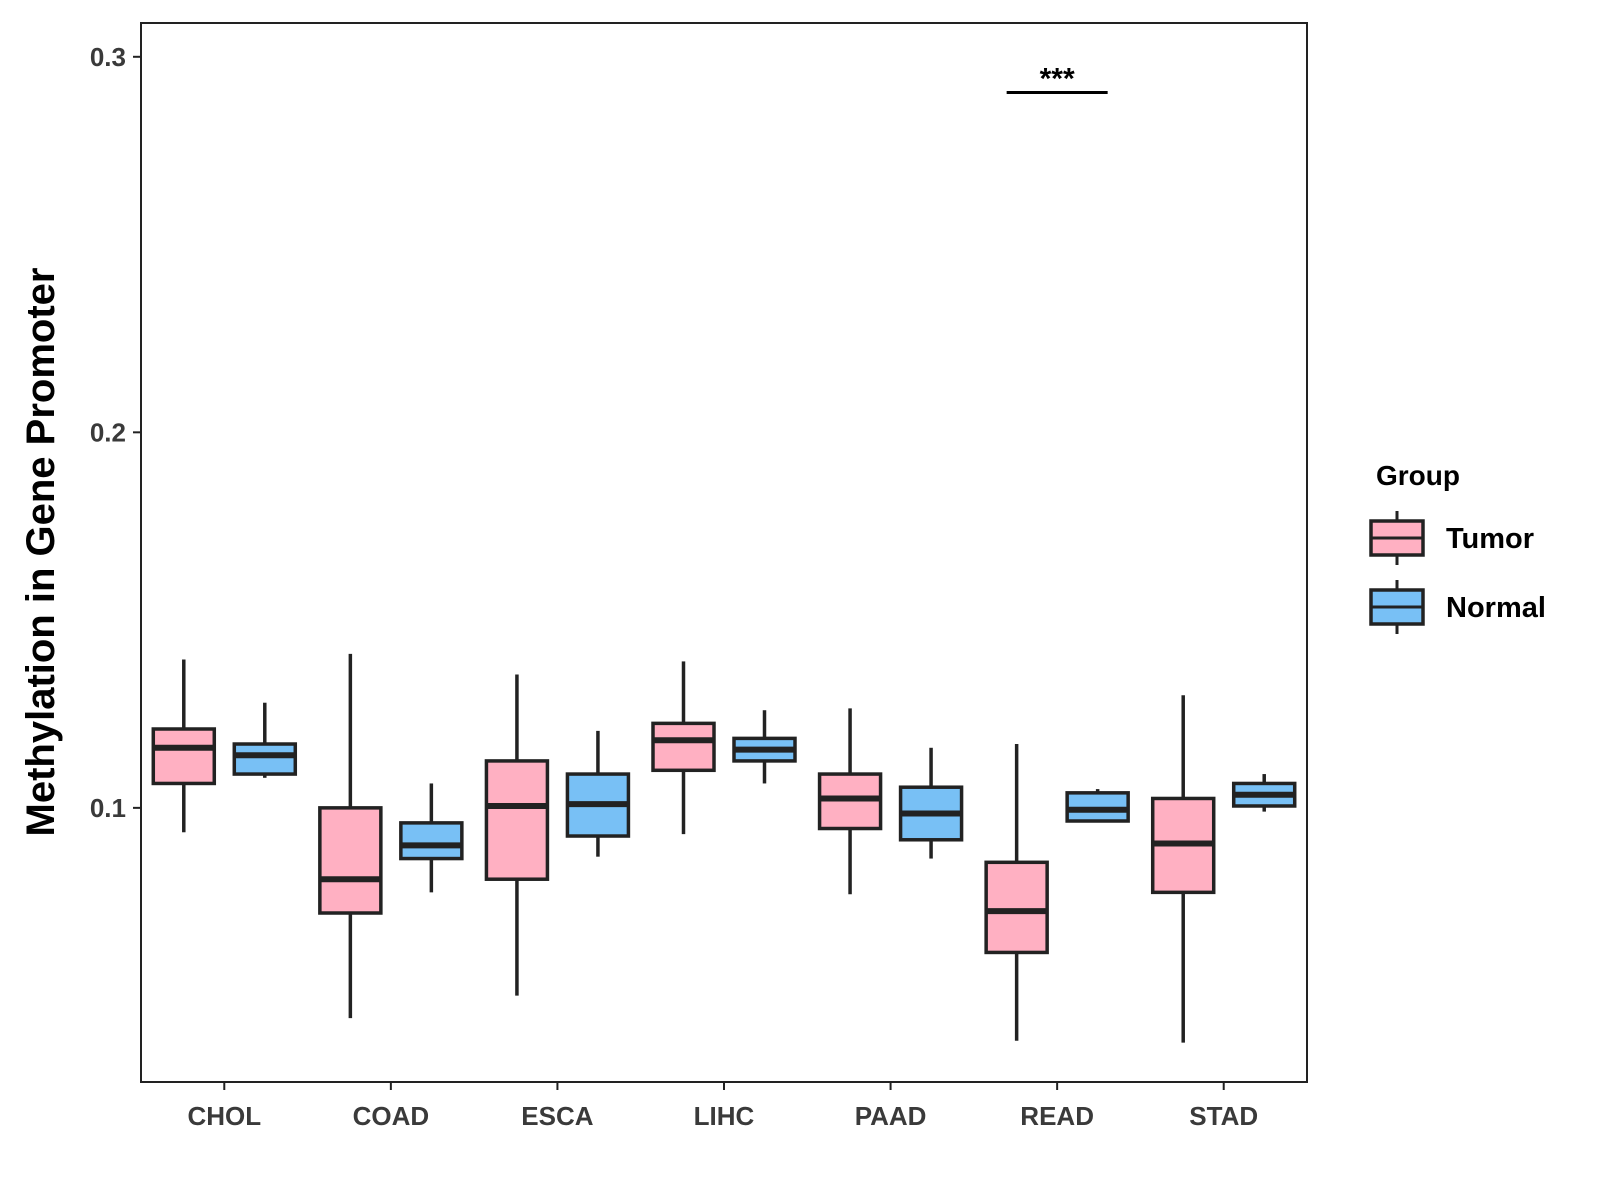 The height and width of the screenshot is (1200, 1600). I want to click on y-axis-title: Methylation in Gene Promoter, so click(41, 552).